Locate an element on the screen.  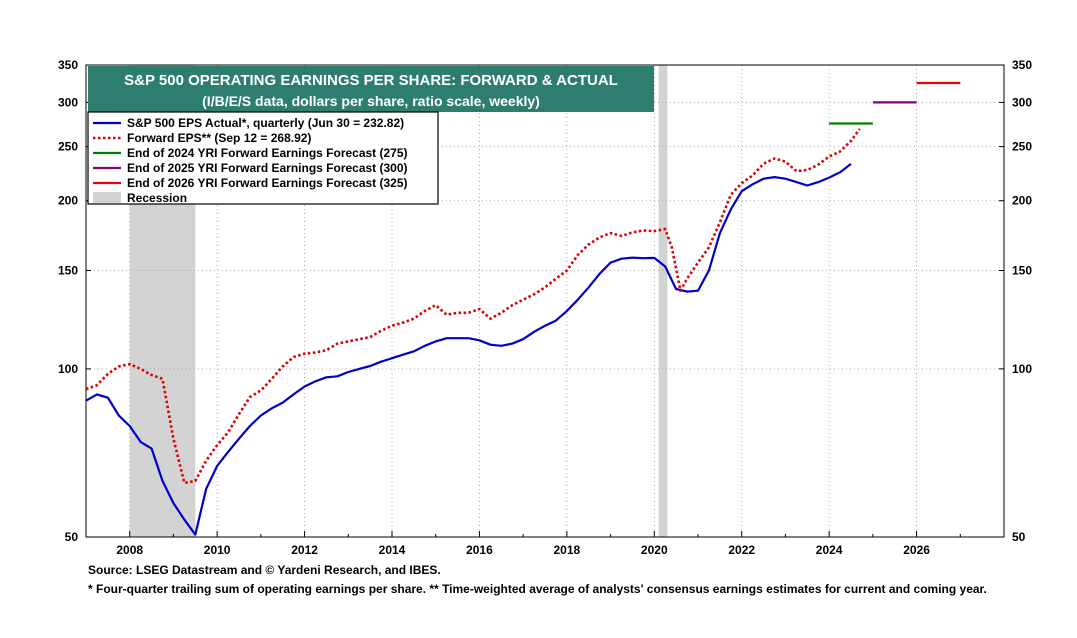
y-tick-label-right: 250 is located at coordinates (1022, 147).